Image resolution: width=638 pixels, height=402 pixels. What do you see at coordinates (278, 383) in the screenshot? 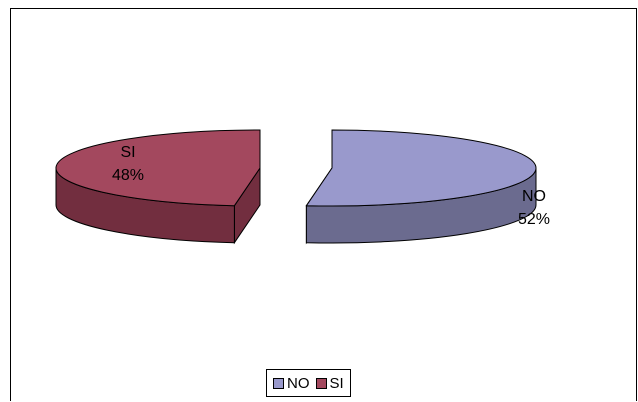
I see `legend-swatch-no` at bounding box center [278, 383].